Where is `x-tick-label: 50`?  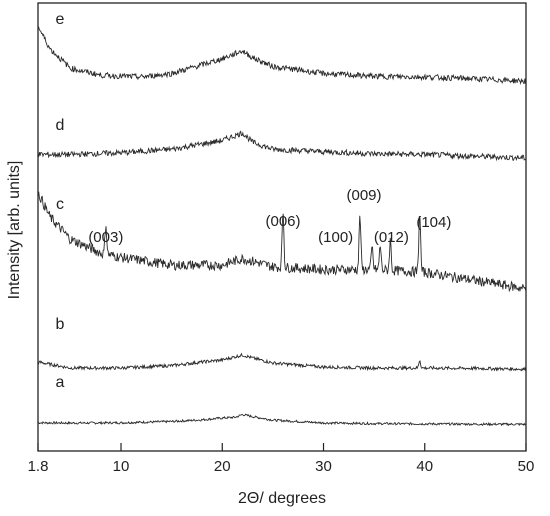 x-tick-label: 50 is located at coordinates (526, 466).